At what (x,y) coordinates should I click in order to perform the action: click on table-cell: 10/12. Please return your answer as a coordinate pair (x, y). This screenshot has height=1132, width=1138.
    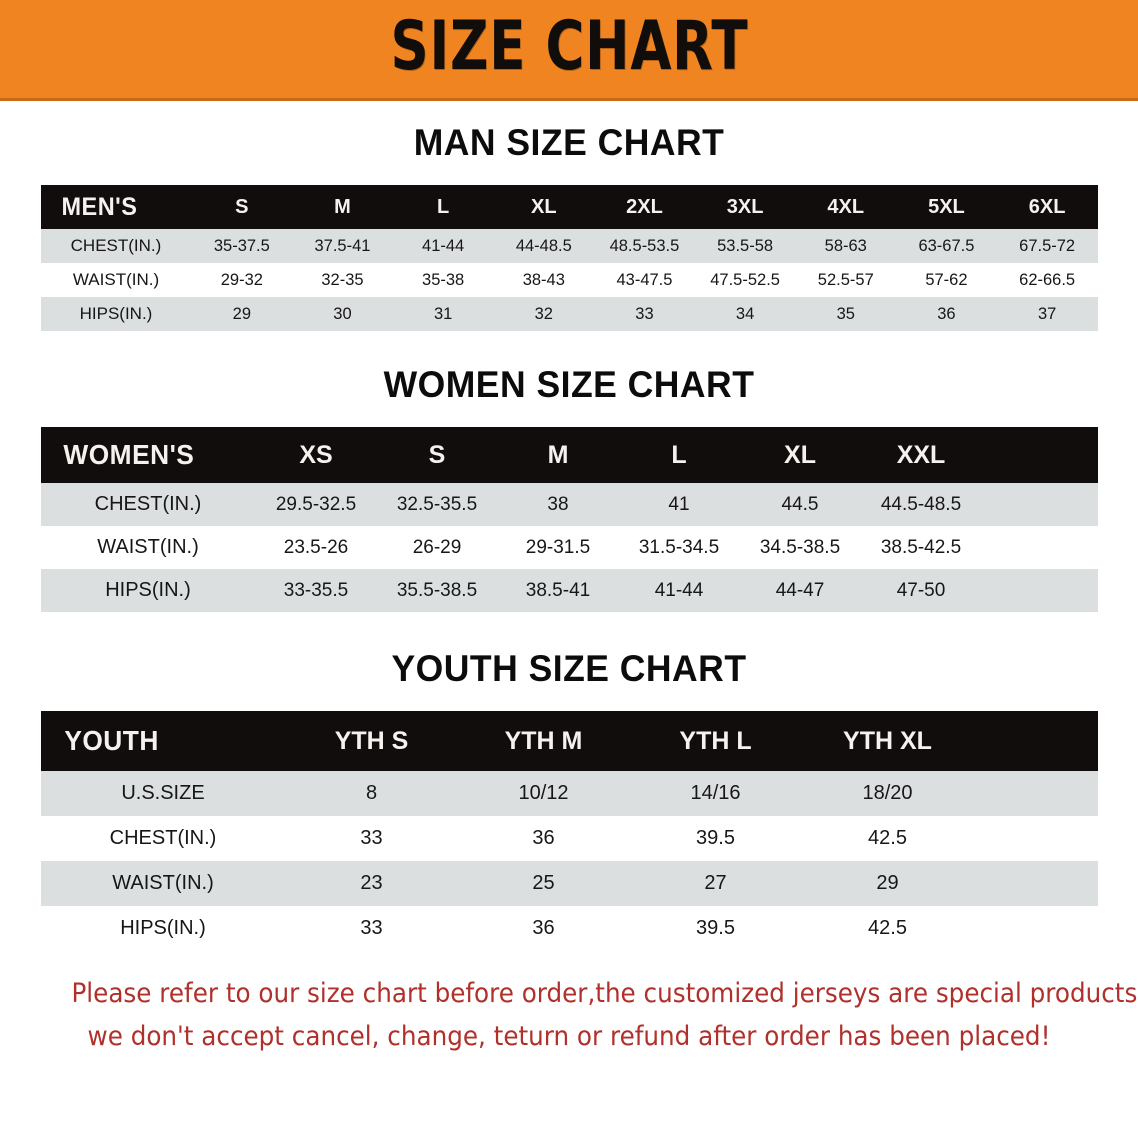
    Looking at the image, I should click on (543, 793).